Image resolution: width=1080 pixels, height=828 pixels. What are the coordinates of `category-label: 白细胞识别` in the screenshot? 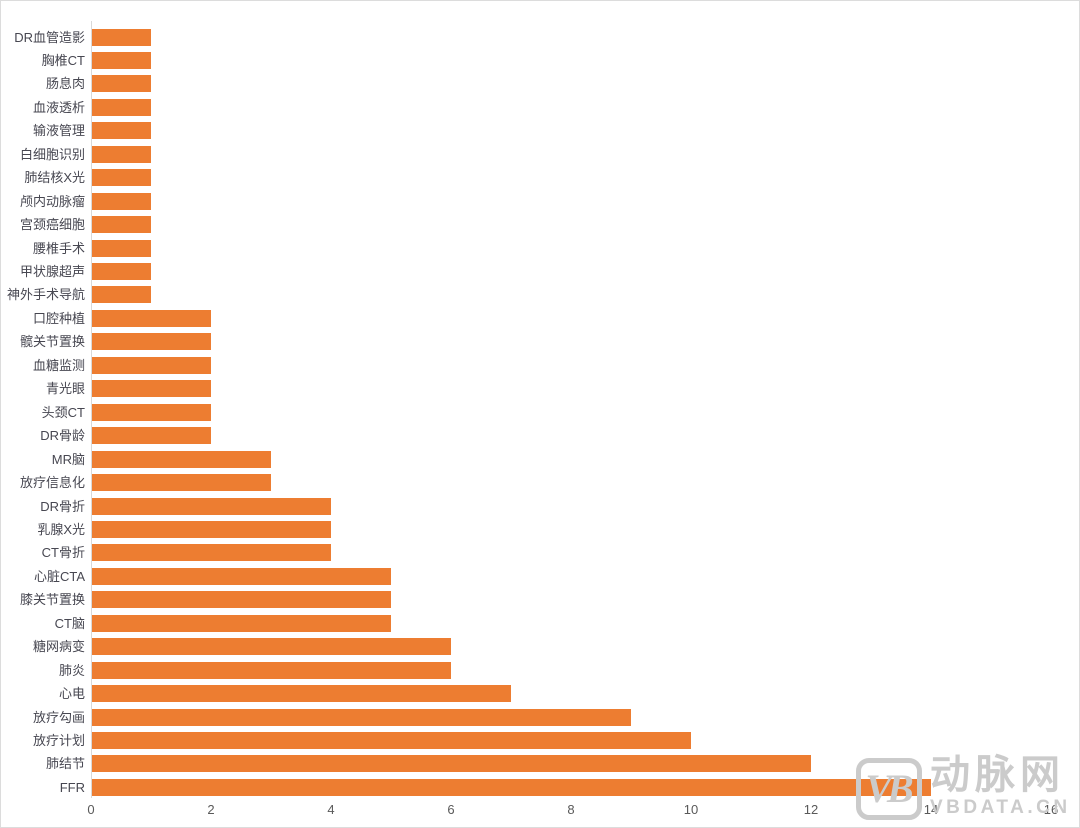 It's located at (52, 154).